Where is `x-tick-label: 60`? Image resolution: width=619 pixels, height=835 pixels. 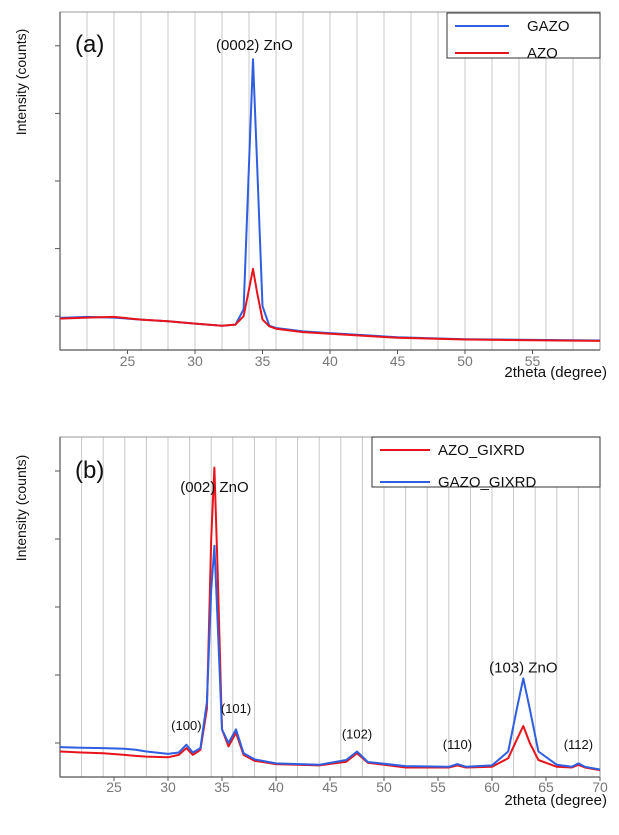 x-tick-label: 60 is located at coordinates (492, 787).